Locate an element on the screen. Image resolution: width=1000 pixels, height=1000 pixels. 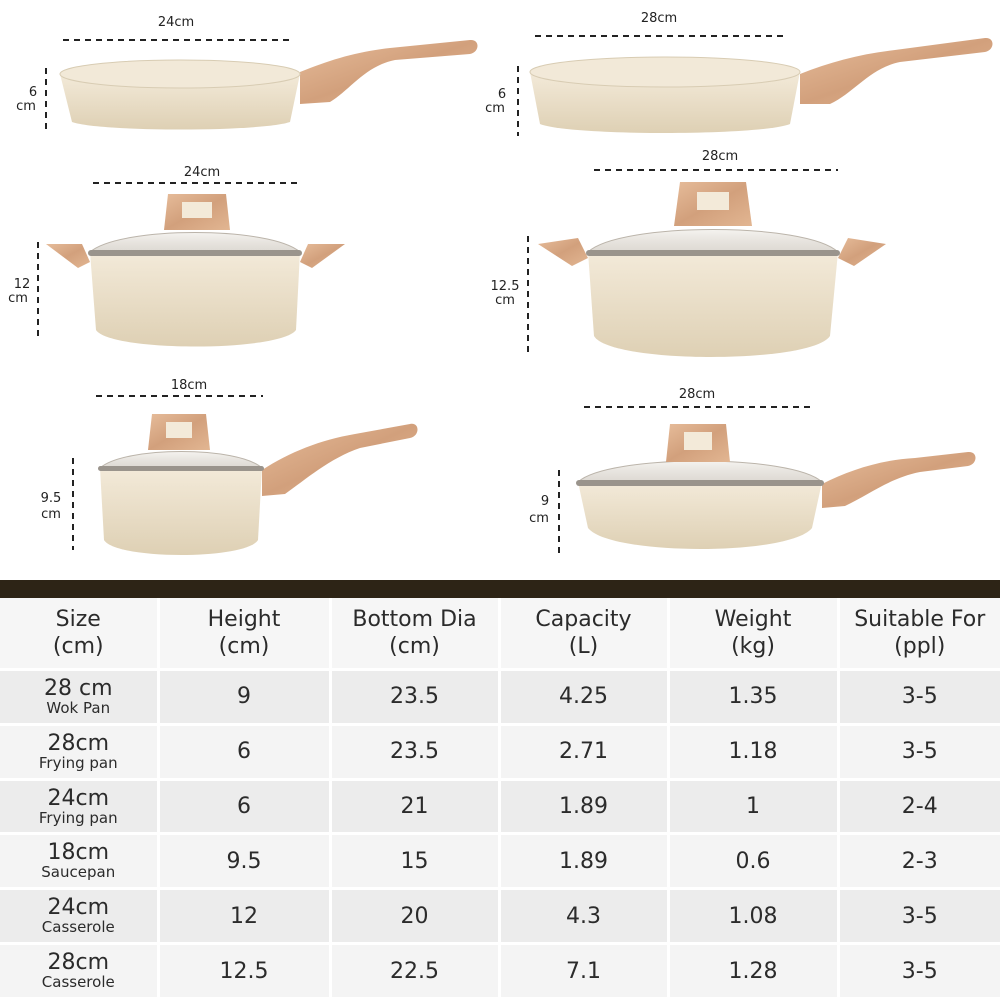
header-bottom-dia: Bottom Dia (cm) is located at coordinates (415, 634).